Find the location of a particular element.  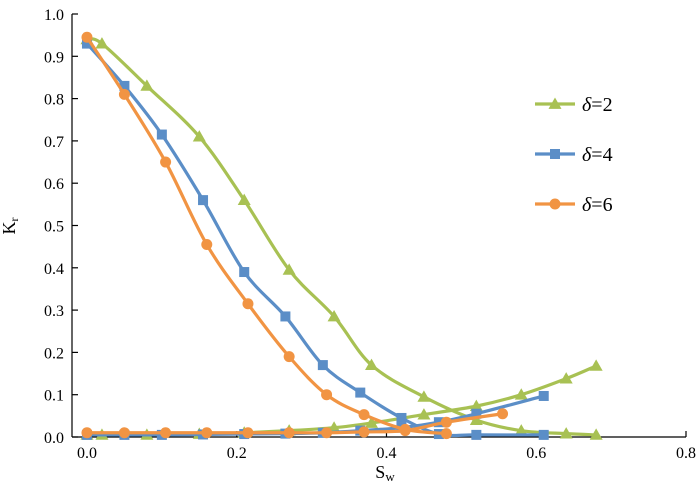

x-tick-label: 0.0 is located at coordinates (87, 453).